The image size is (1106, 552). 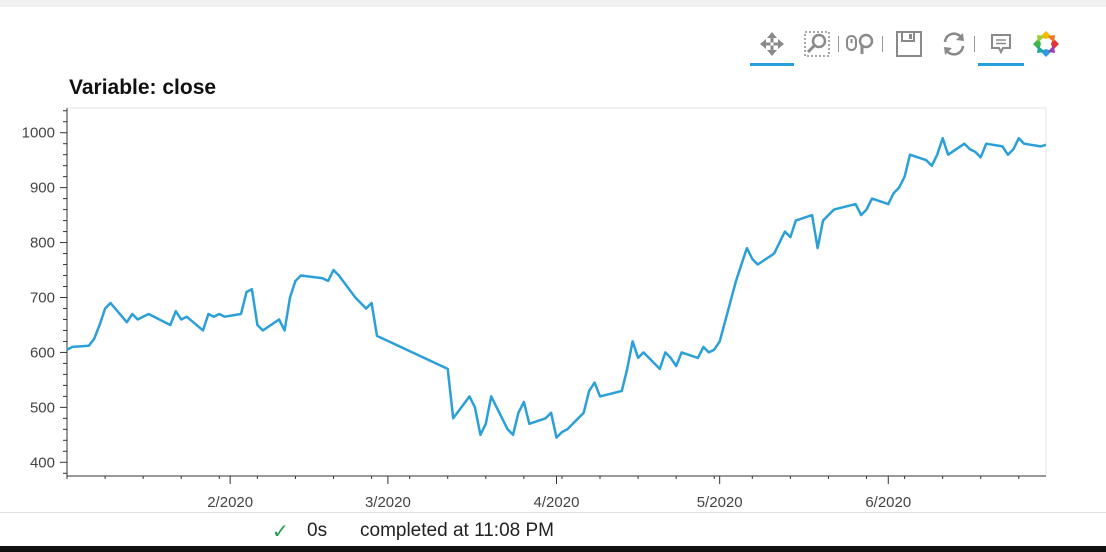 I want to click on wheel-zoom-icon, so click(x=860, y=43).